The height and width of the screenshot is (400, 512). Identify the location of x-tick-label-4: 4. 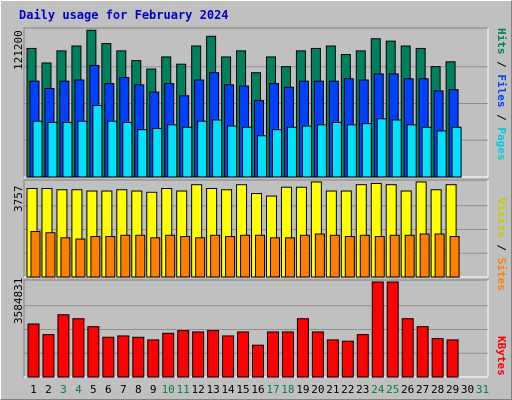
(78, 389).